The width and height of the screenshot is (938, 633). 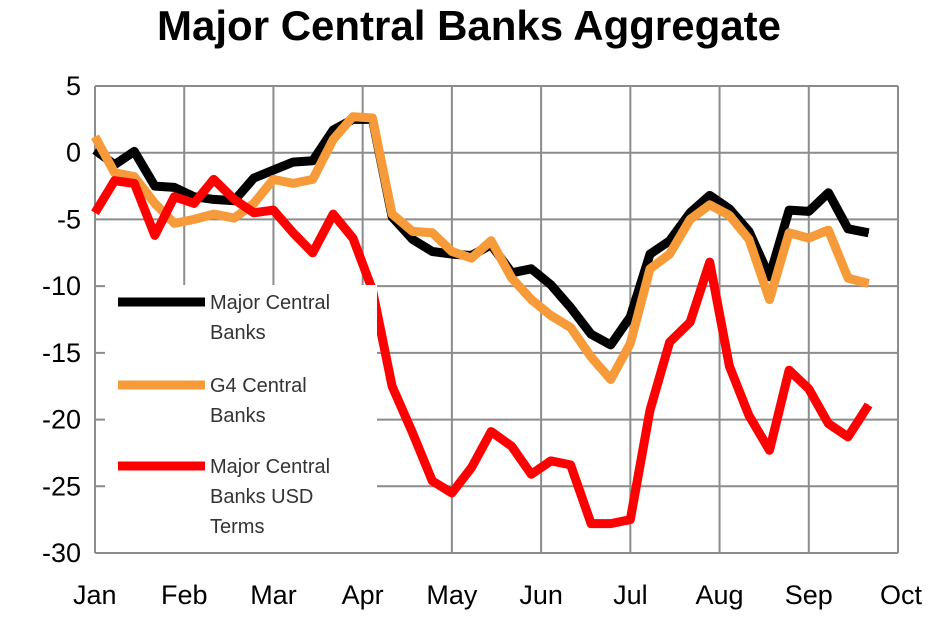 I want to click on legend-label: G4 Central, so click(x=258, y=386).